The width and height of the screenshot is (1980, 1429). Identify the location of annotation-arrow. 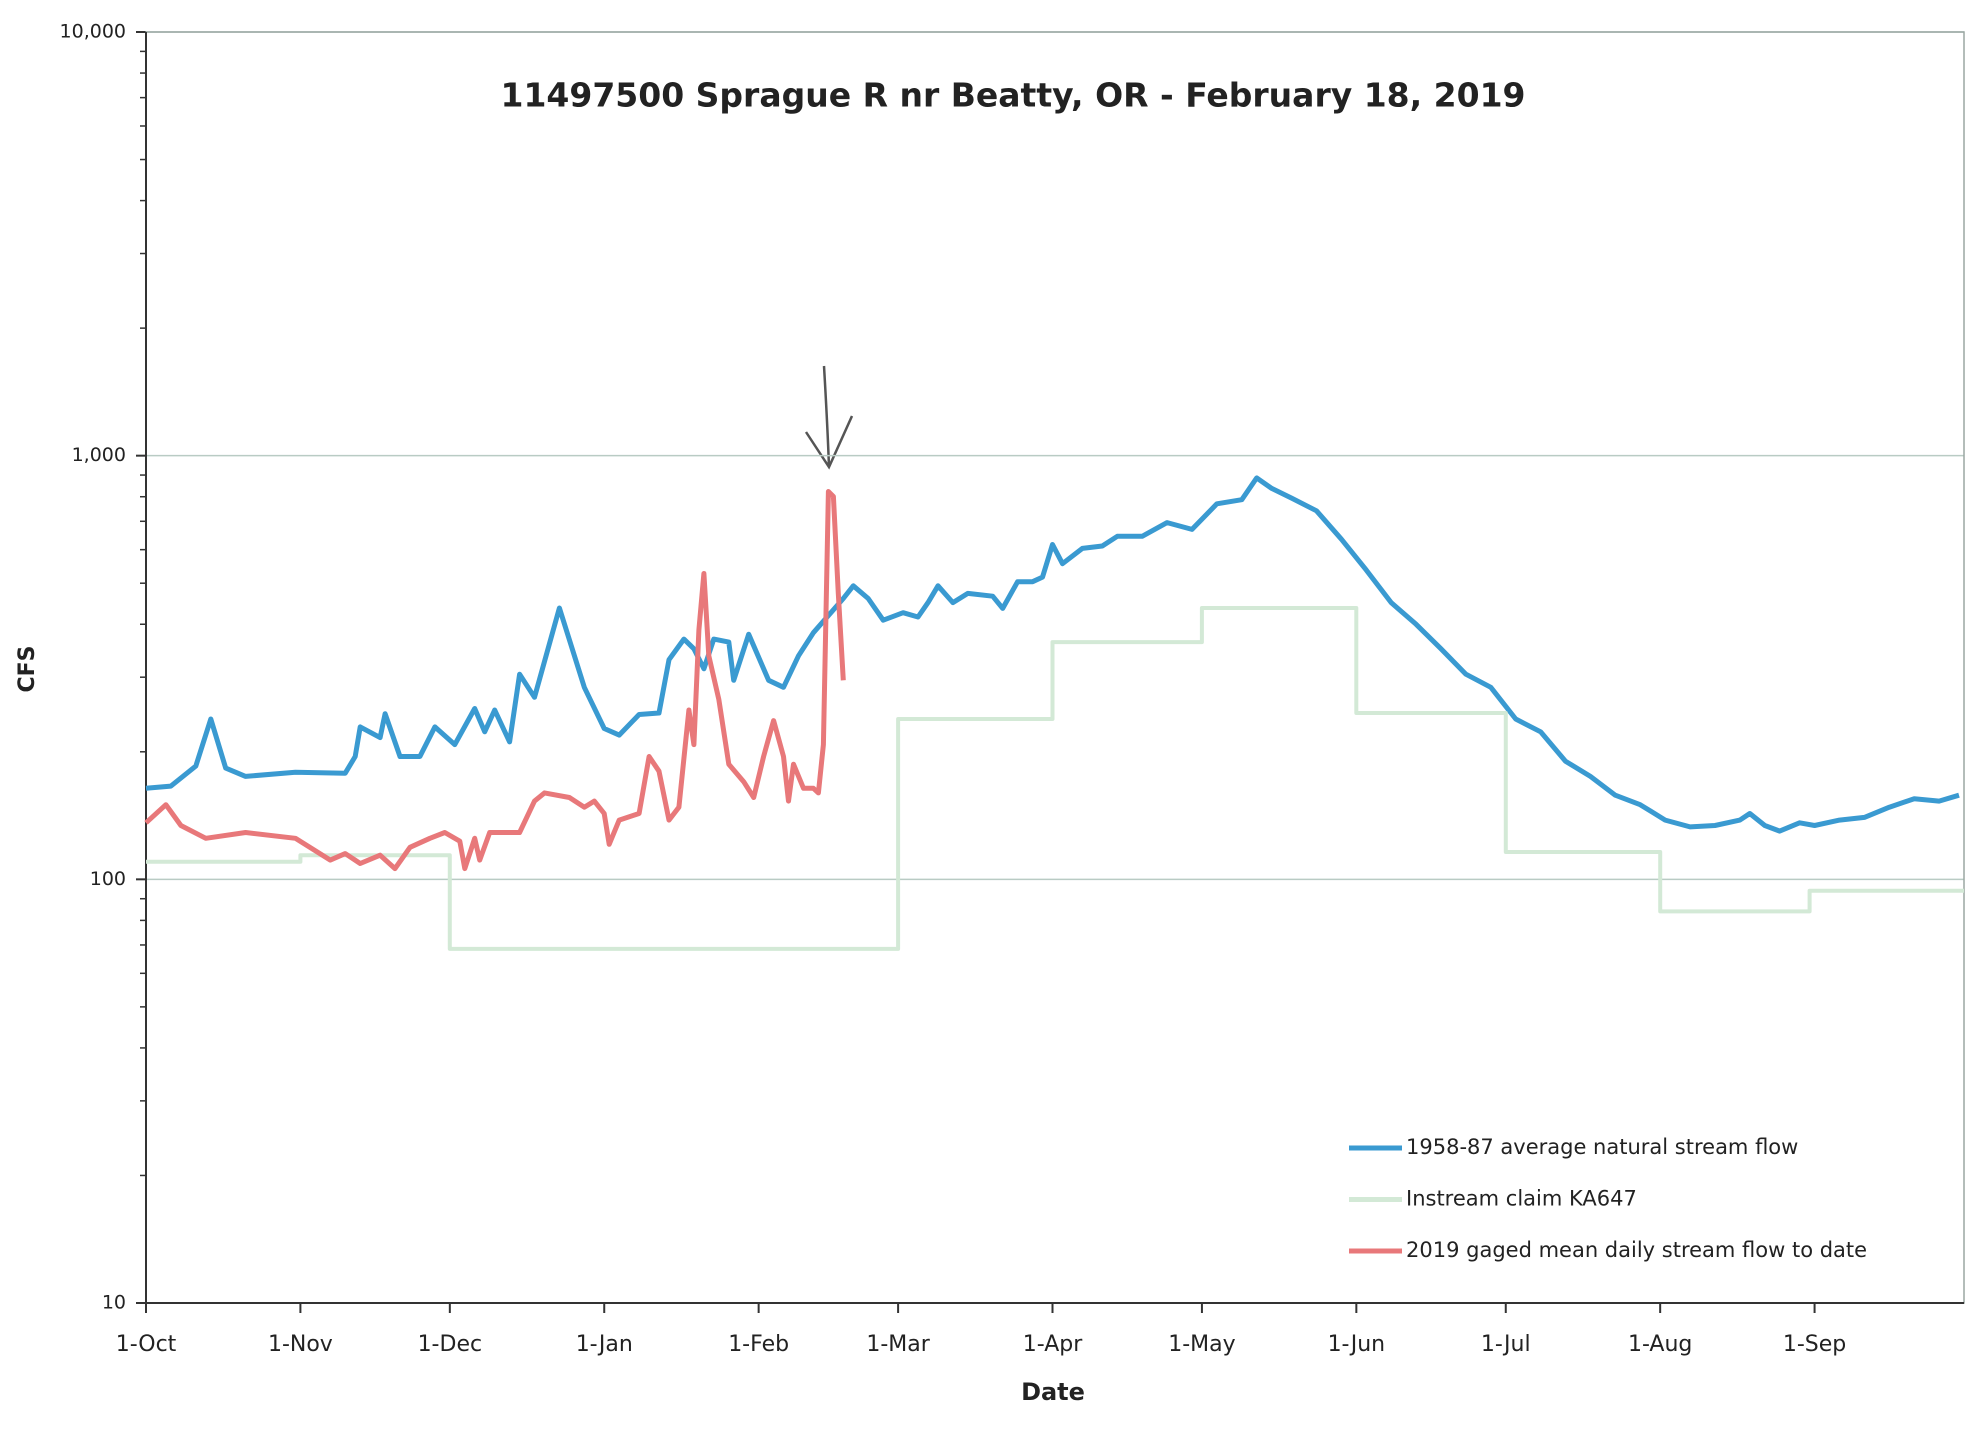
(829, 417).